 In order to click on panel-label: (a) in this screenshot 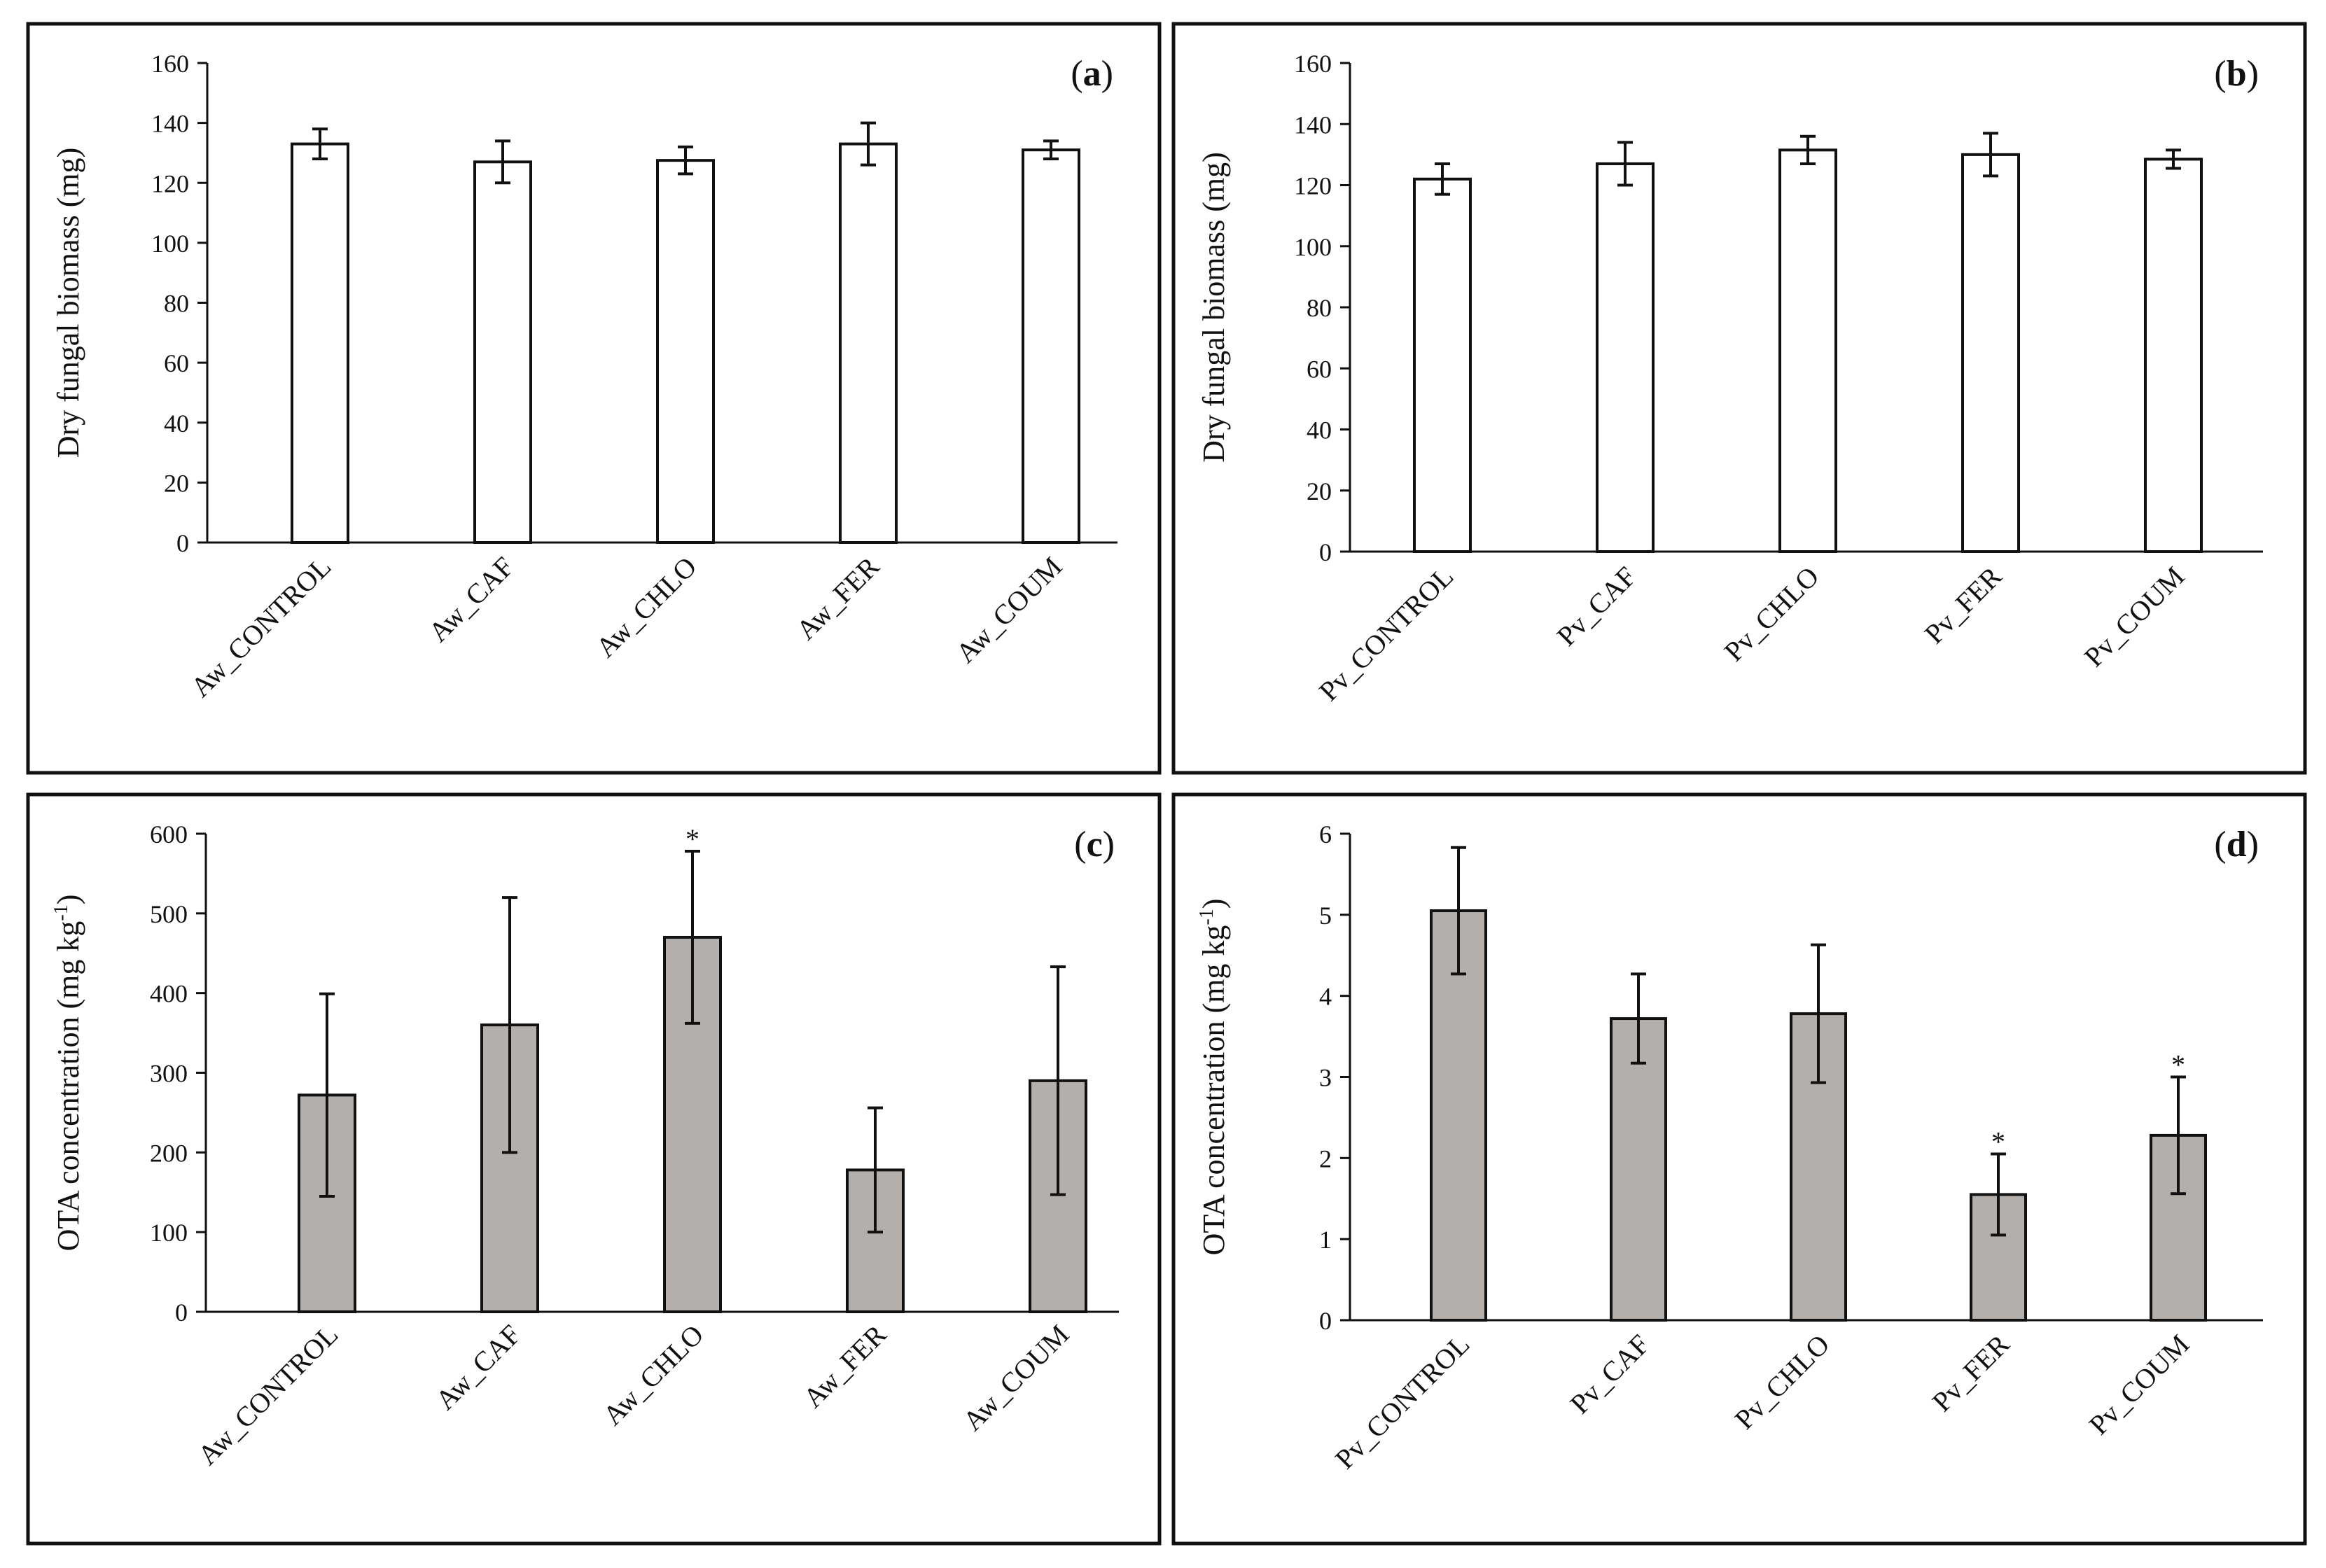, I will do `click(1092, 74)`.